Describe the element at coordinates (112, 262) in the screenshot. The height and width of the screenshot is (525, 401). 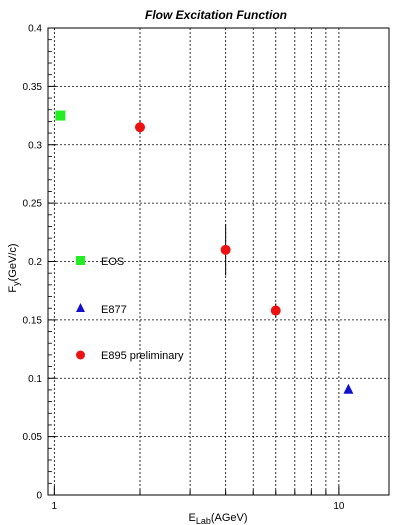
I see `legend-eos-label: EOS` at that location.